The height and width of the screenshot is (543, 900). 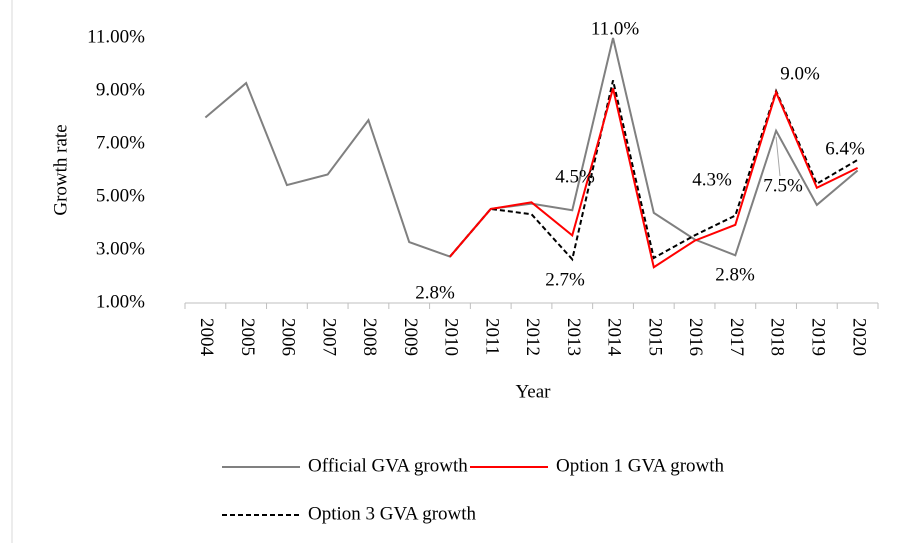 I want to click on x-tick-label: 2015, so click(x=654, y=337).